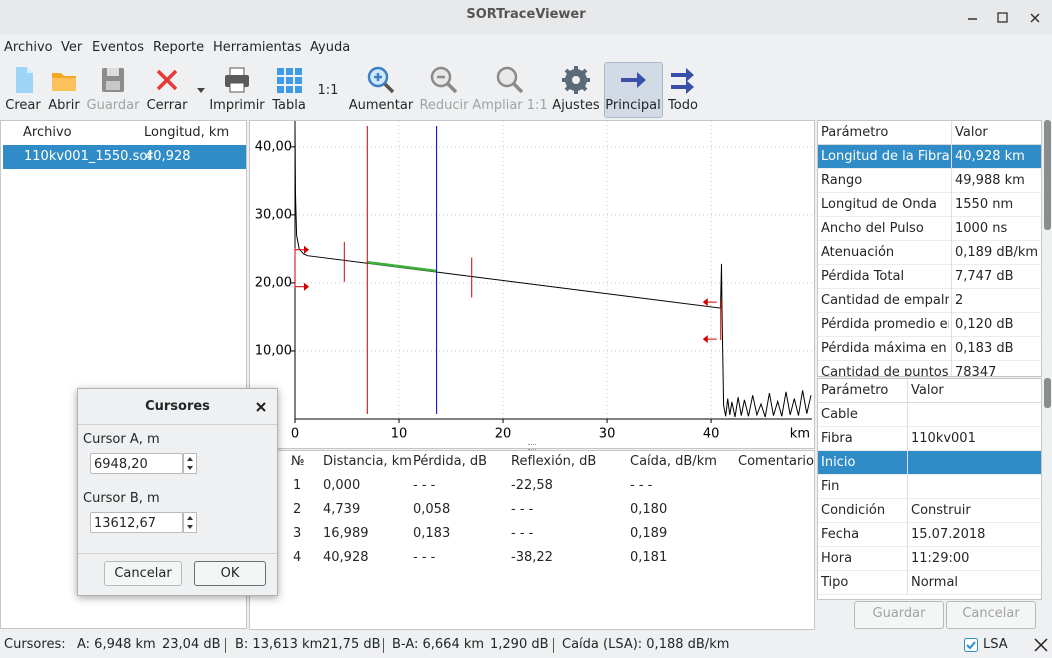 The image size is (1052, 658). Describe the element at coordinates (351, 644) in the screenshot. I see `status-item: 21,75 dB` at that location.